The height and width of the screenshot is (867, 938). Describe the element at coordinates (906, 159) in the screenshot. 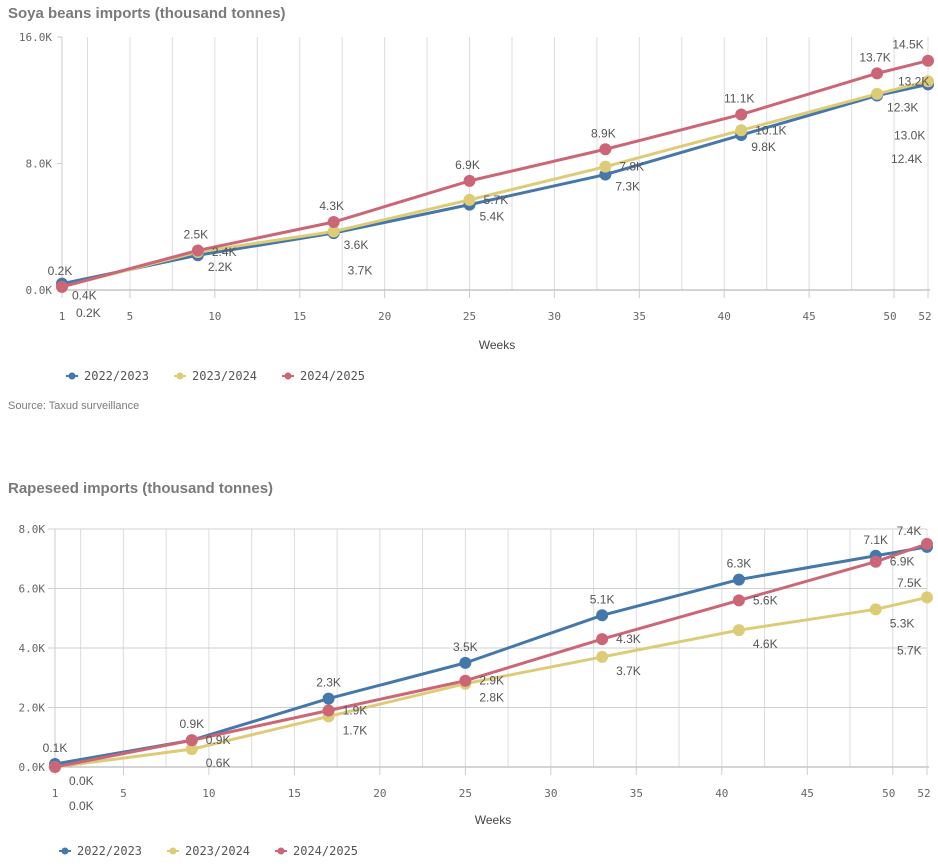

I see `data-label: 12.4K` at that location.